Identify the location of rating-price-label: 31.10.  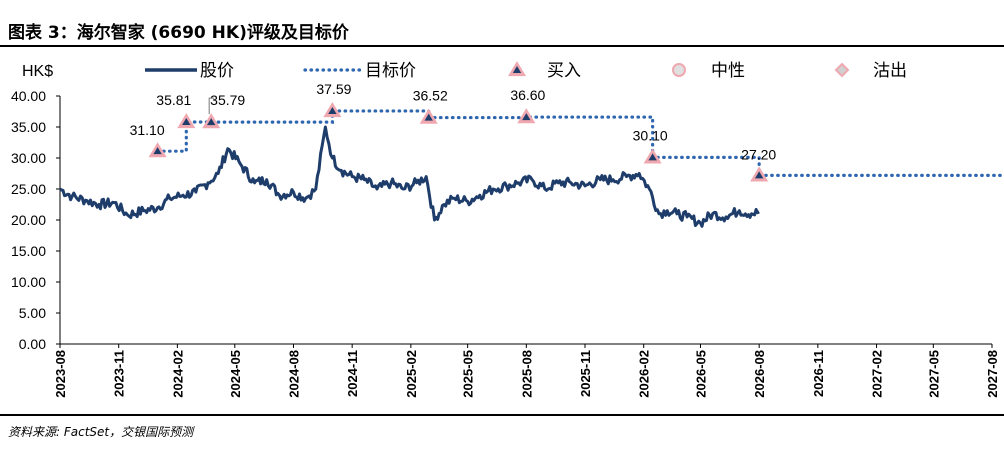
(147, 130).